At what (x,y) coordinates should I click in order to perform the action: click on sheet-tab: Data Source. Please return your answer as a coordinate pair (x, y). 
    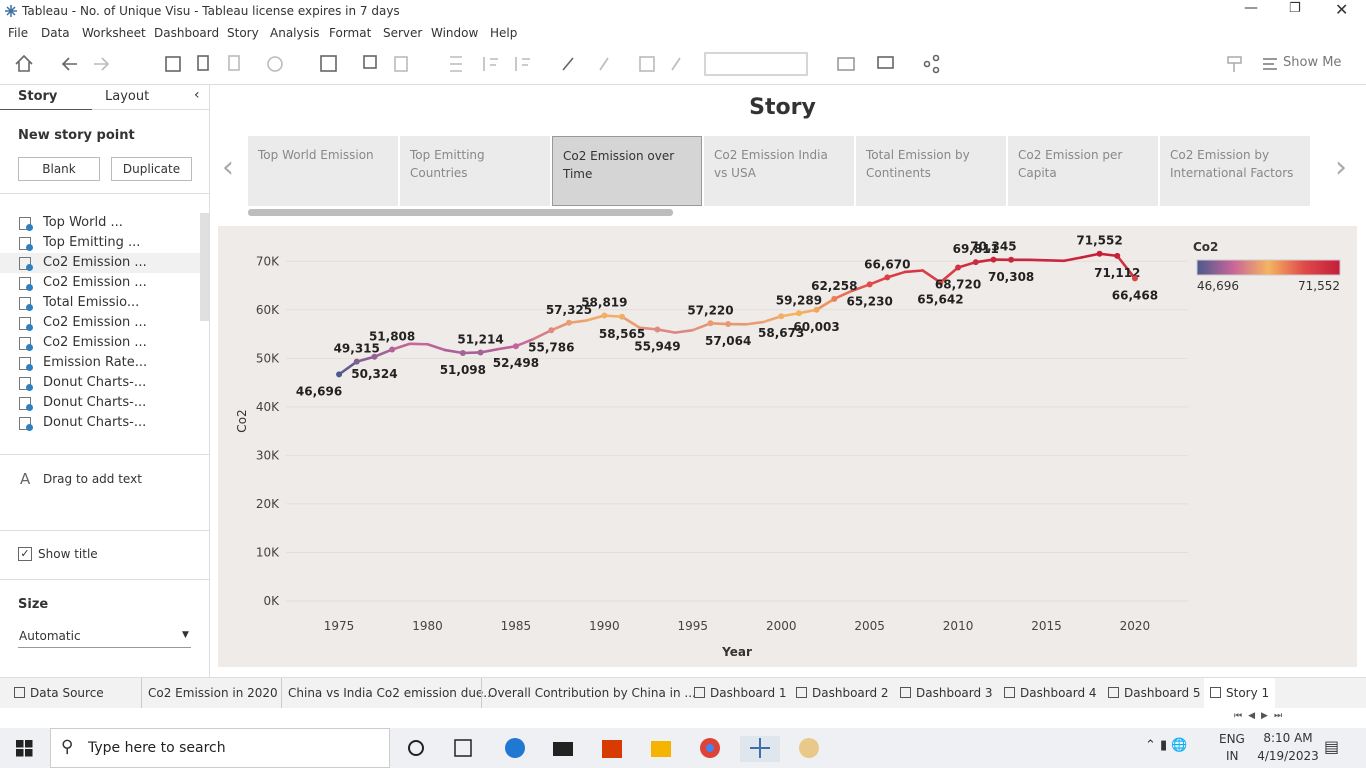
    Looking at the image, I should click on (59, 693).